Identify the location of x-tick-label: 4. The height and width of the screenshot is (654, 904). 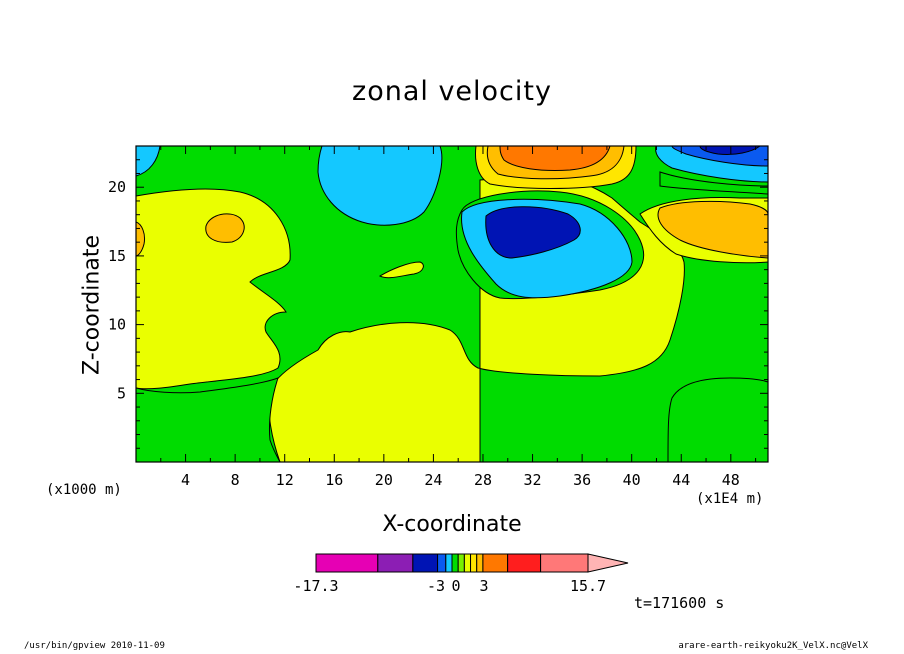
(185, 480).